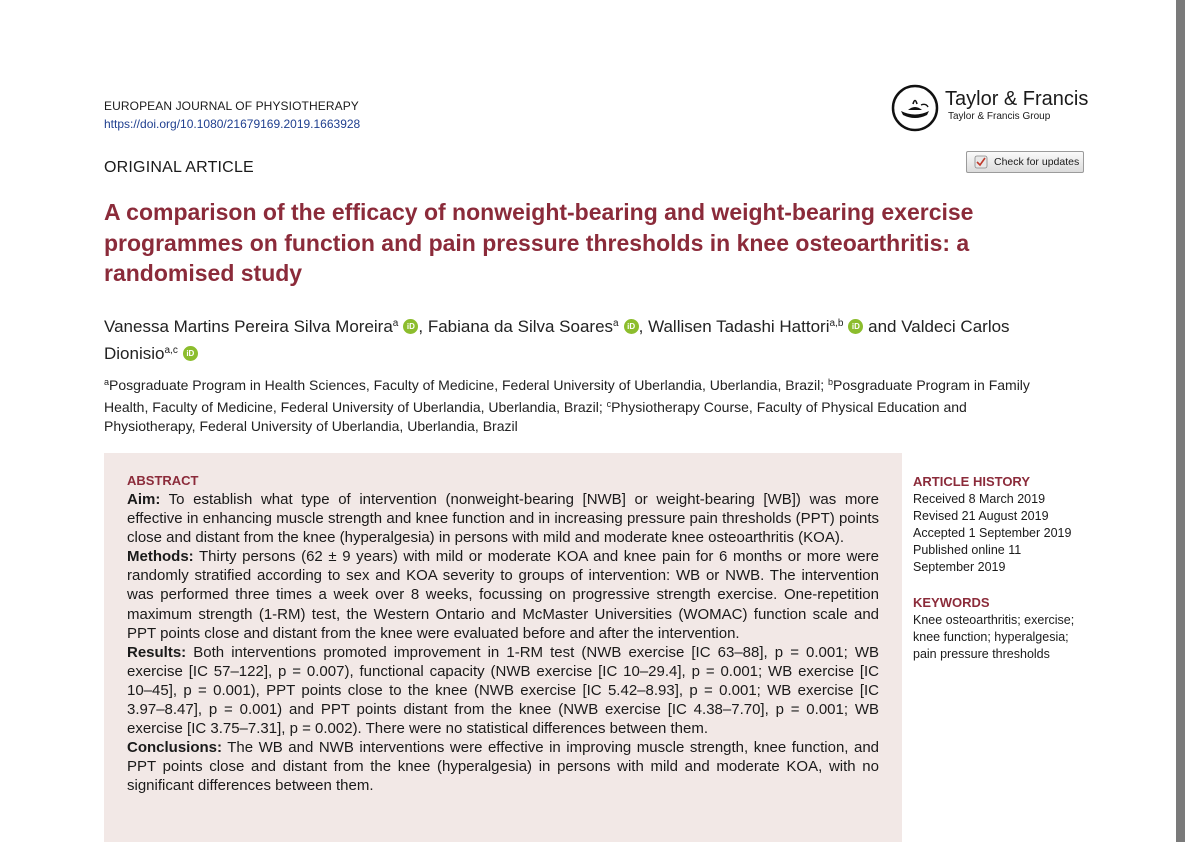 This screenshot has height=842, width=1185. Describe the element at coordinates (915, 108) in the screenshot. I see `taylor-francis-logo-icon` at that location.